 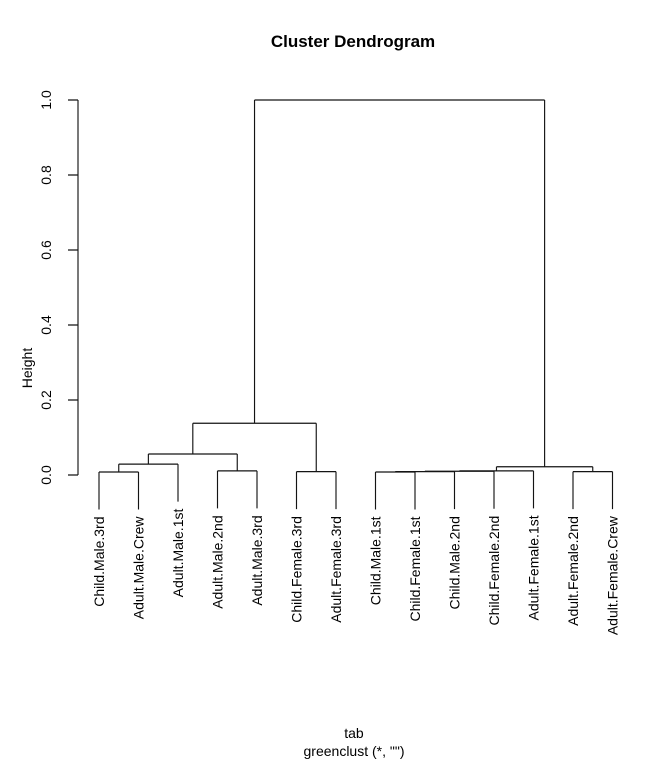 I want to click on leaf-label: Adult.Male.1st, so click(x=178, y=553).